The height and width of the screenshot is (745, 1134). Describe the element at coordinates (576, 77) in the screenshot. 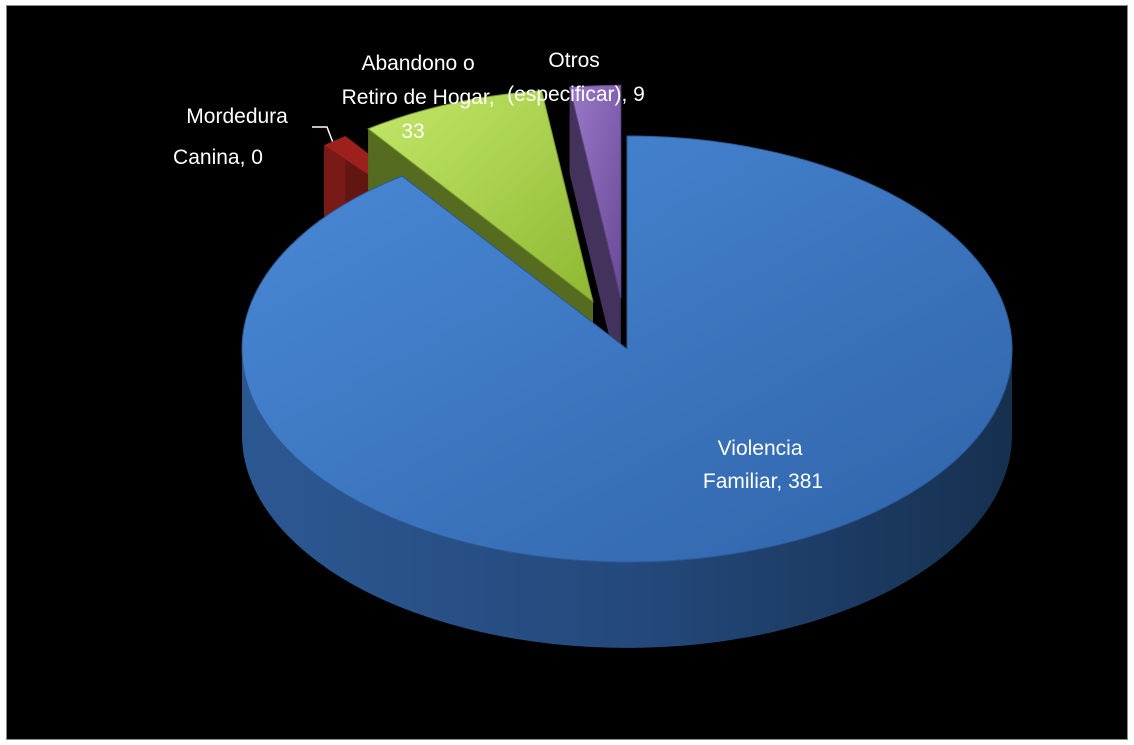

I see `label-otros-especificar: Otros (especificar), 9` at that location.